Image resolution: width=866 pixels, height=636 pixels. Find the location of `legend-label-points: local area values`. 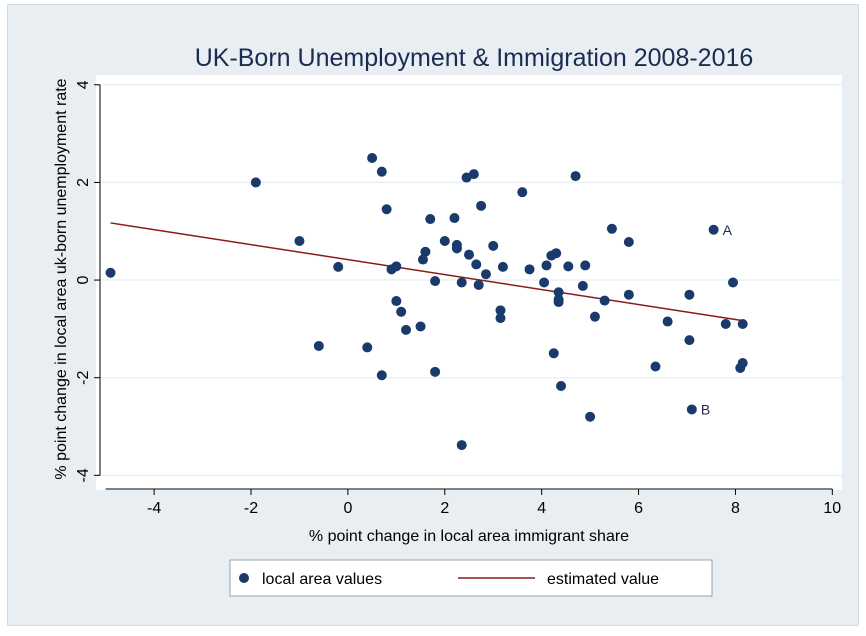

legend-label-points: local area values is located at coordinates (322, 579).